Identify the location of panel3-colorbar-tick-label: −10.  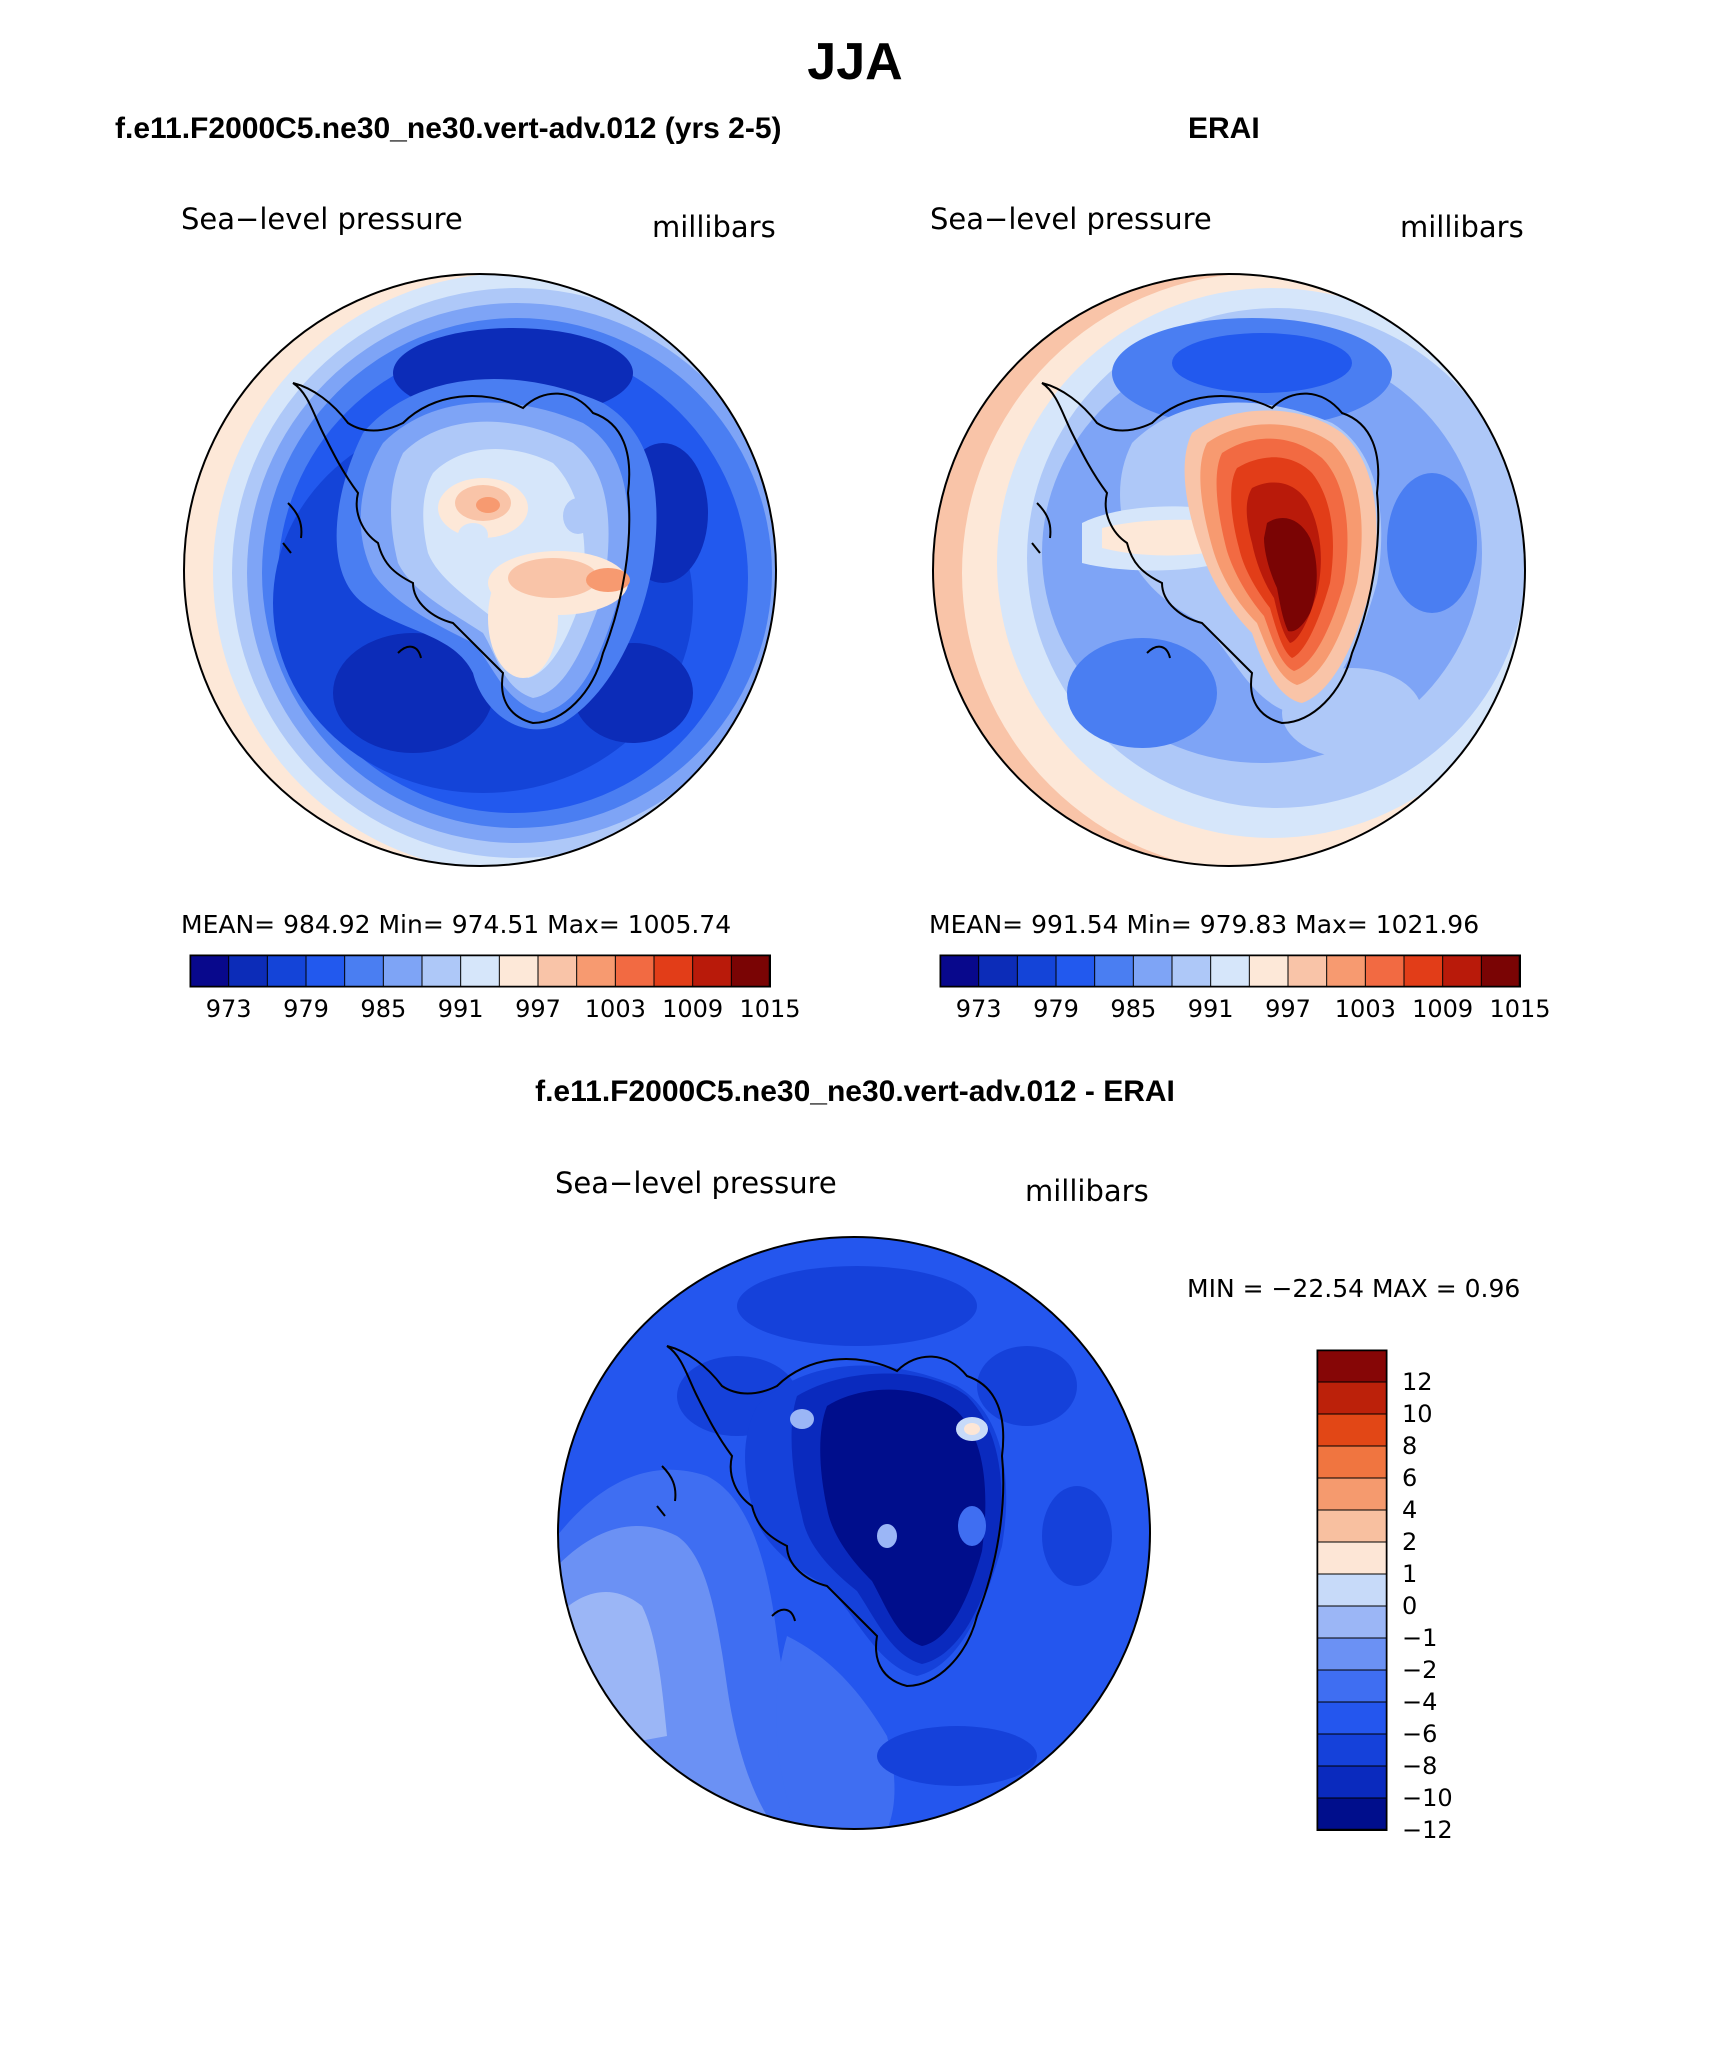
(1427, 1798).